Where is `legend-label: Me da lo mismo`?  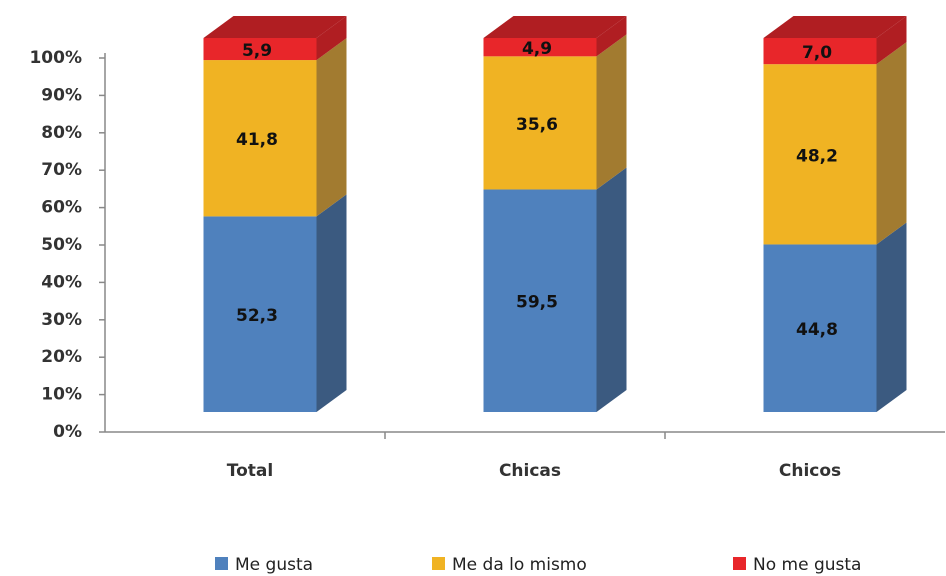 legend-label: Me da lo mismo is located at coordinates (519, 565).